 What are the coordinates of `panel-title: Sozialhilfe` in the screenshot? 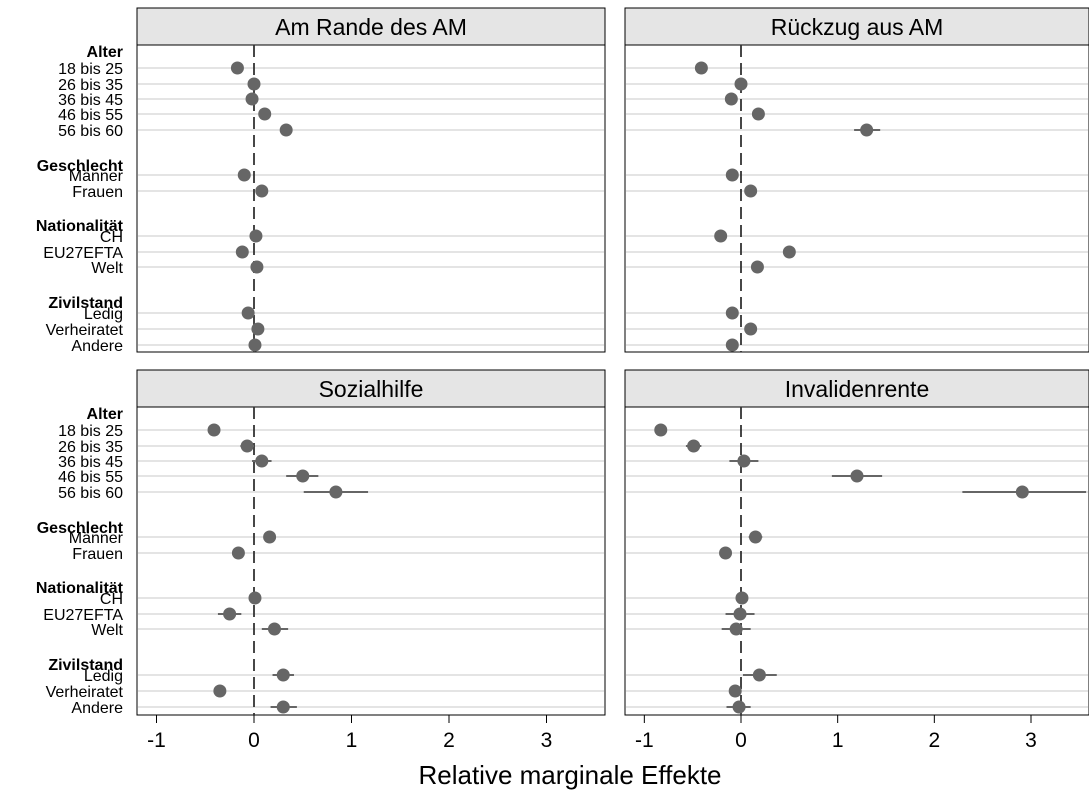 It's located at (371, 389).